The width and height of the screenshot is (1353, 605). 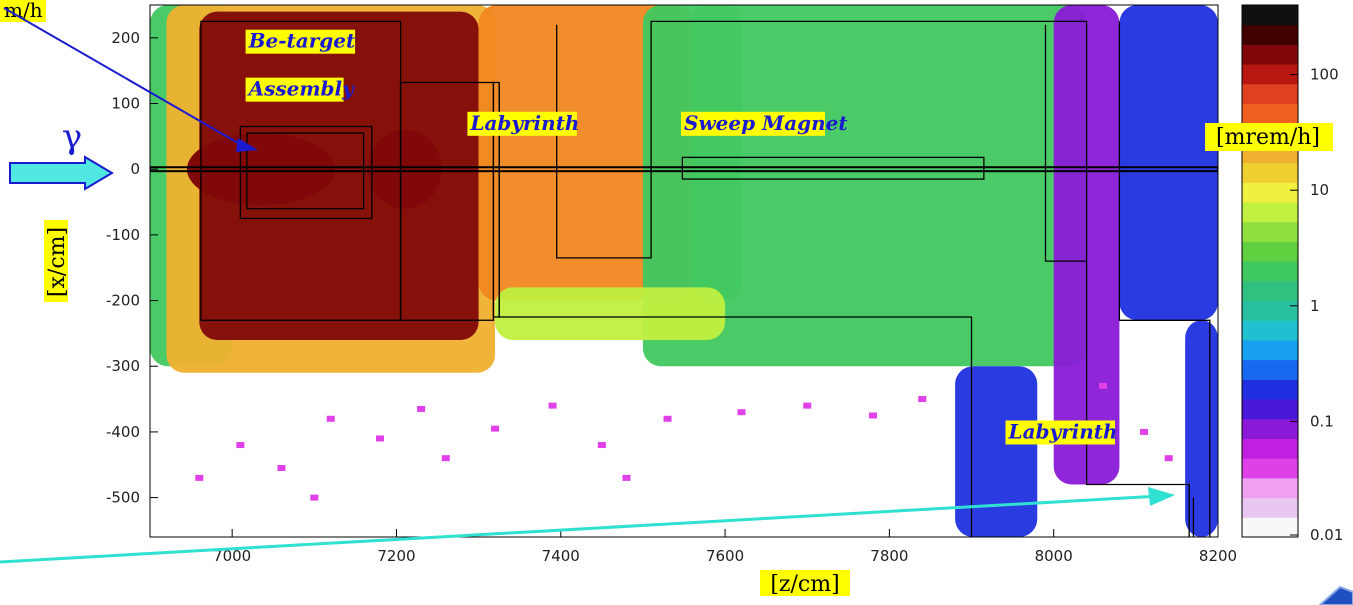 What do you see at coordinates (125, 104) in the screenshot?
I see `y-tick-label-1: 100` at bounding box center [125, 104].